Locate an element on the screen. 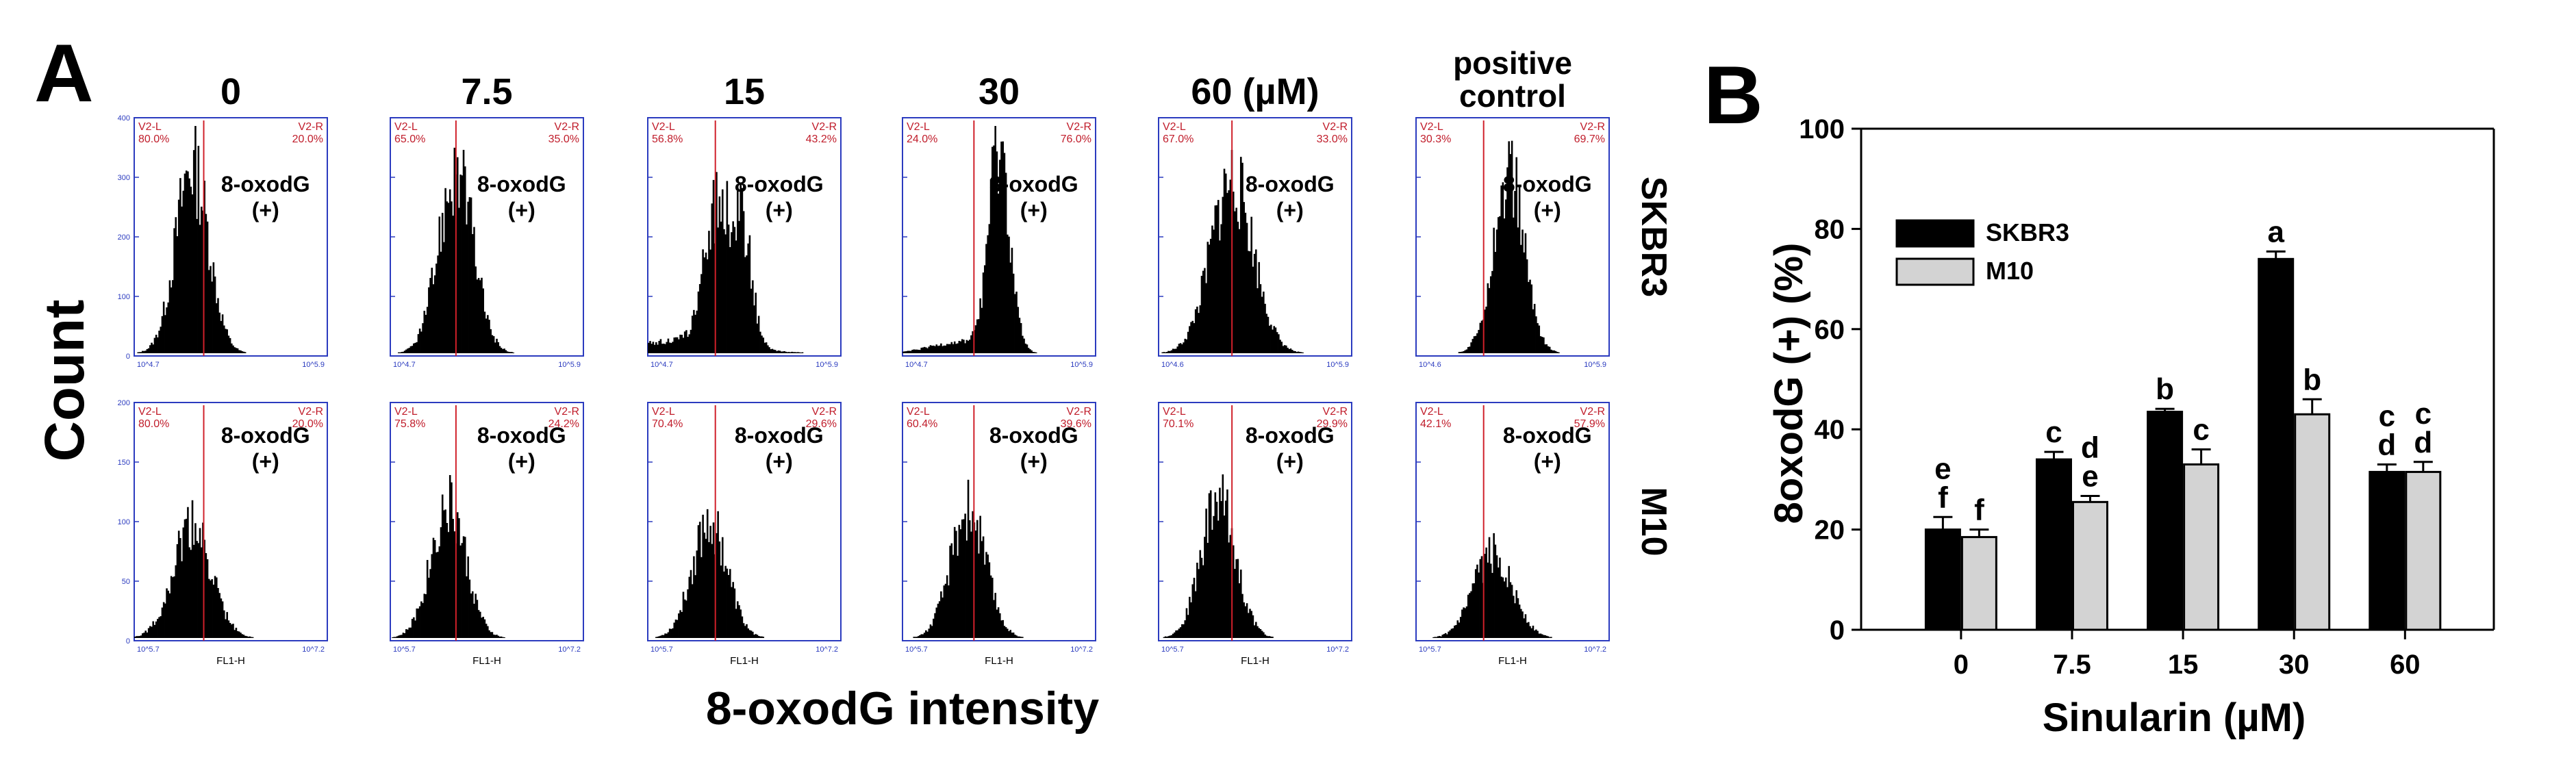 The width and height of the screenshot is (2576, 779). gate-right-label: V2-R is located at coordinates (311, 127).